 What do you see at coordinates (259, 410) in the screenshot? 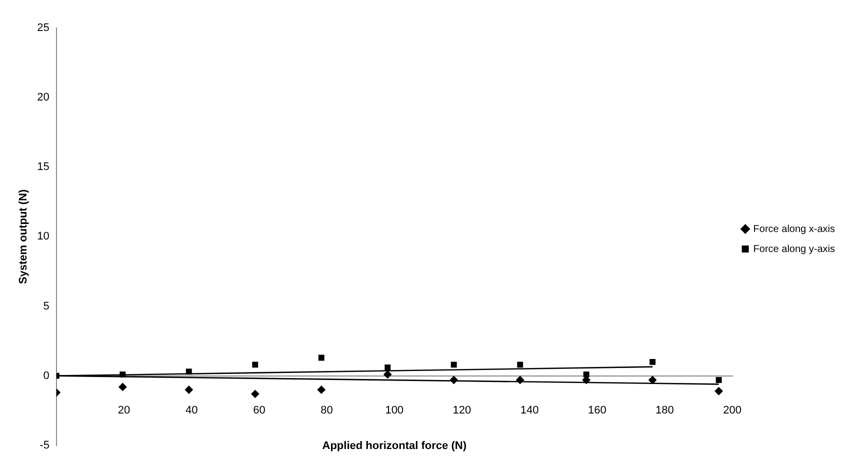
I see `x-tick-label: 60` at bounding box center [259, 410].